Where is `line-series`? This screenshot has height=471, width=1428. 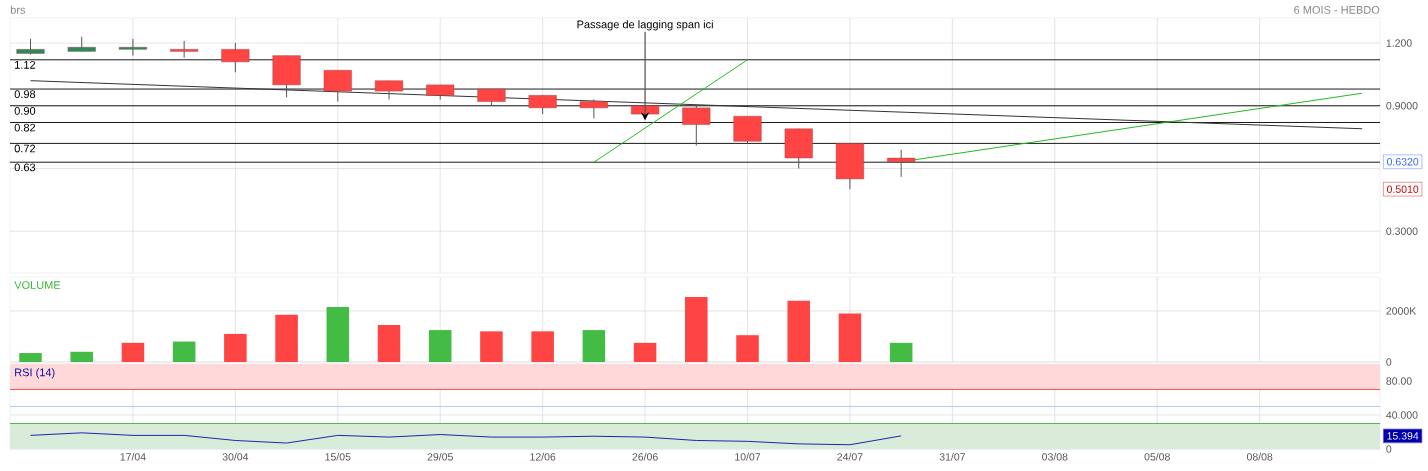 line-series is located at coordinates (466, 439).